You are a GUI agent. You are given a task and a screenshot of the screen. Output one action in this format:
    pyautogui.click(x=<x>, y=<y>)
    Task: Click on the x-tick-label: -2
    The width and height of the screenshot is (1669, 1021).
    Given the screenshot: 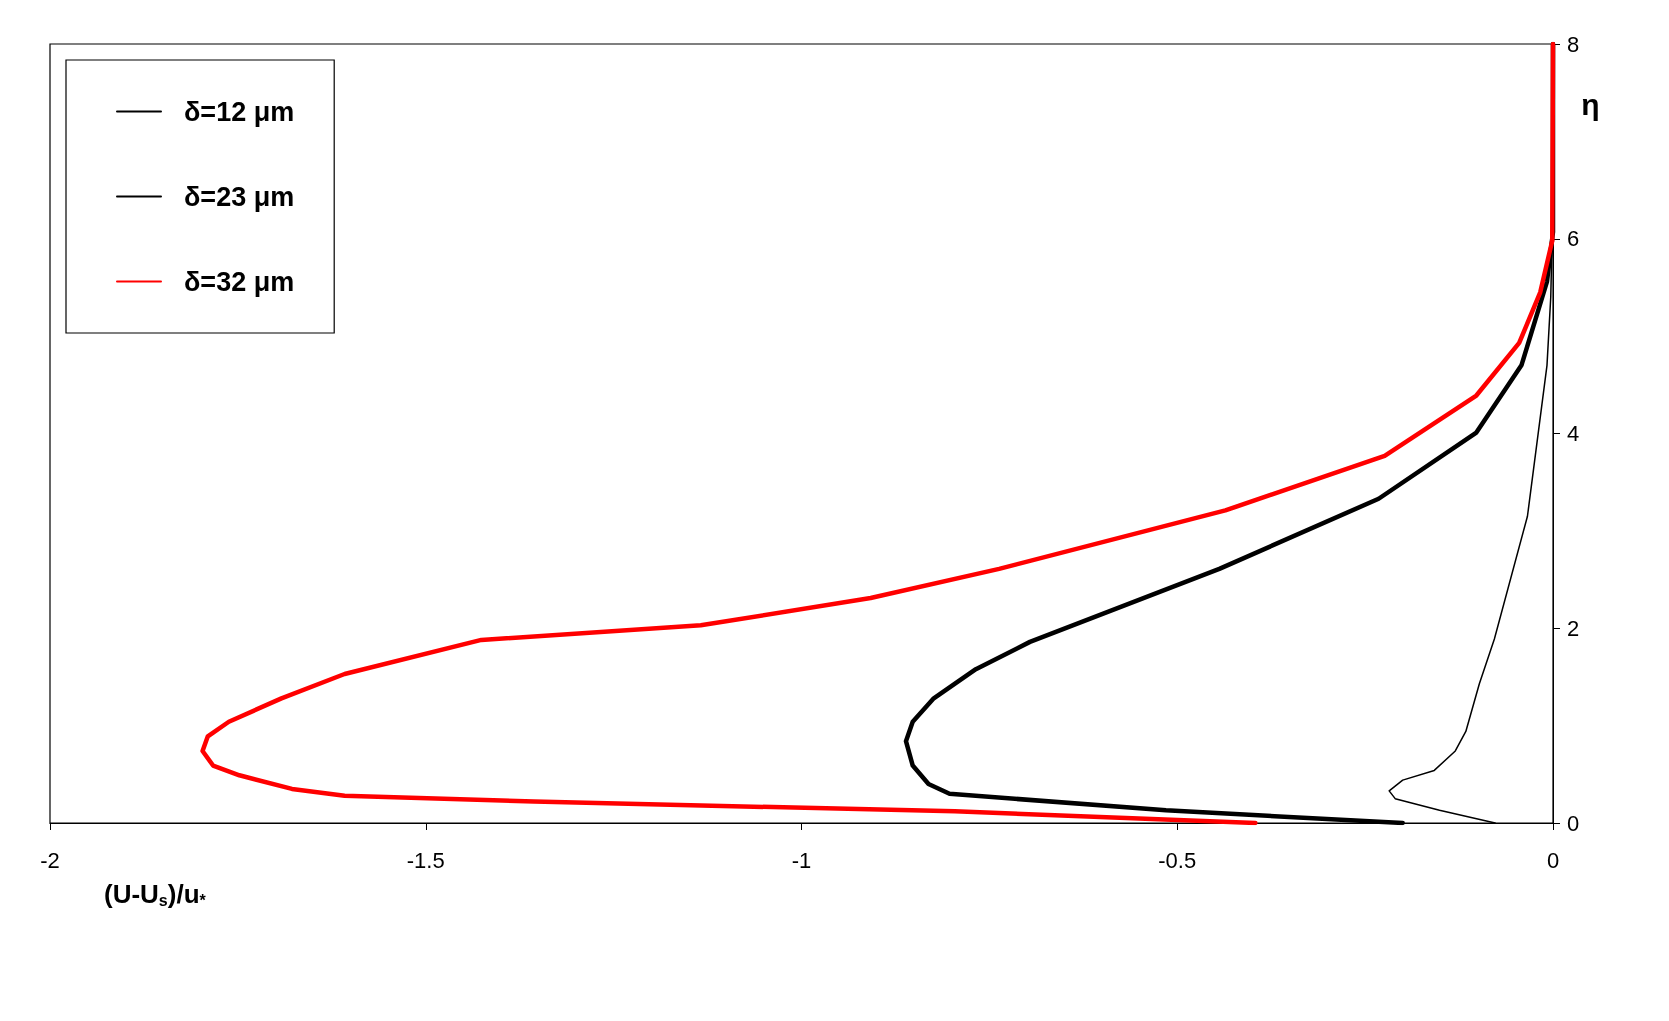 What is the action you would take?
    pyautogui.click(x=50, y=860)
    